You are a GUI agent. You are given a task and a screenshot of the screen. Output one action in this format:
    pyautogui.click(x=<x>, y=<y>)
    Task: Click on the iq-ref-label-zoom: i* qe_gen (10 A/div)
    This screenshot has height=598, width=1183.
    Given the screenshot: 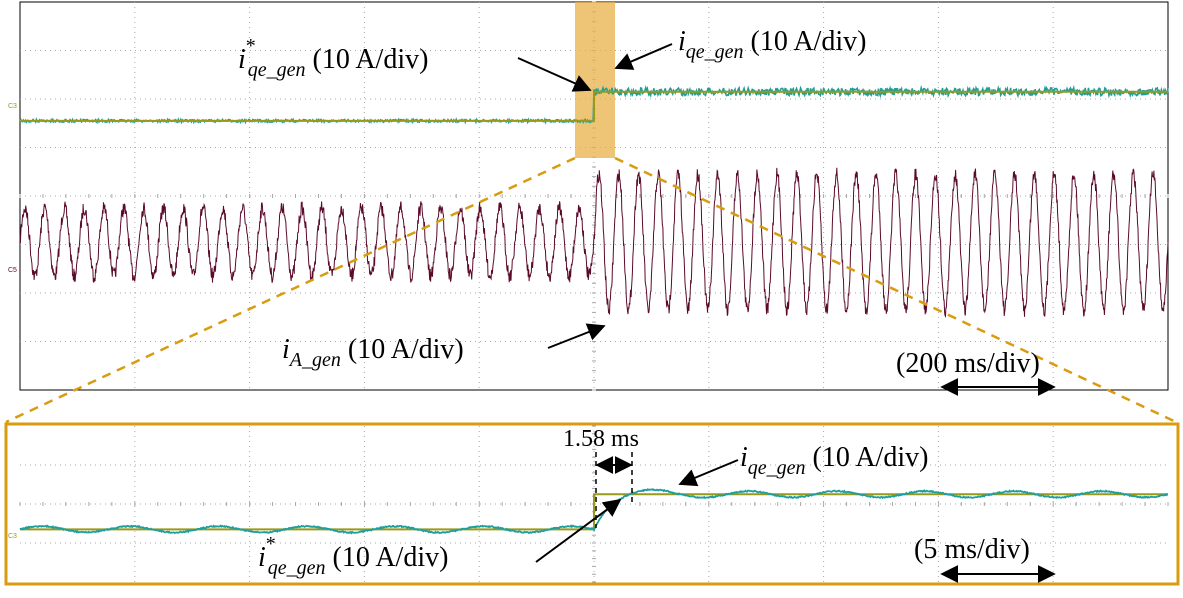 What is the action you would take?
    pyautogui.click(x=353, y=556)
    